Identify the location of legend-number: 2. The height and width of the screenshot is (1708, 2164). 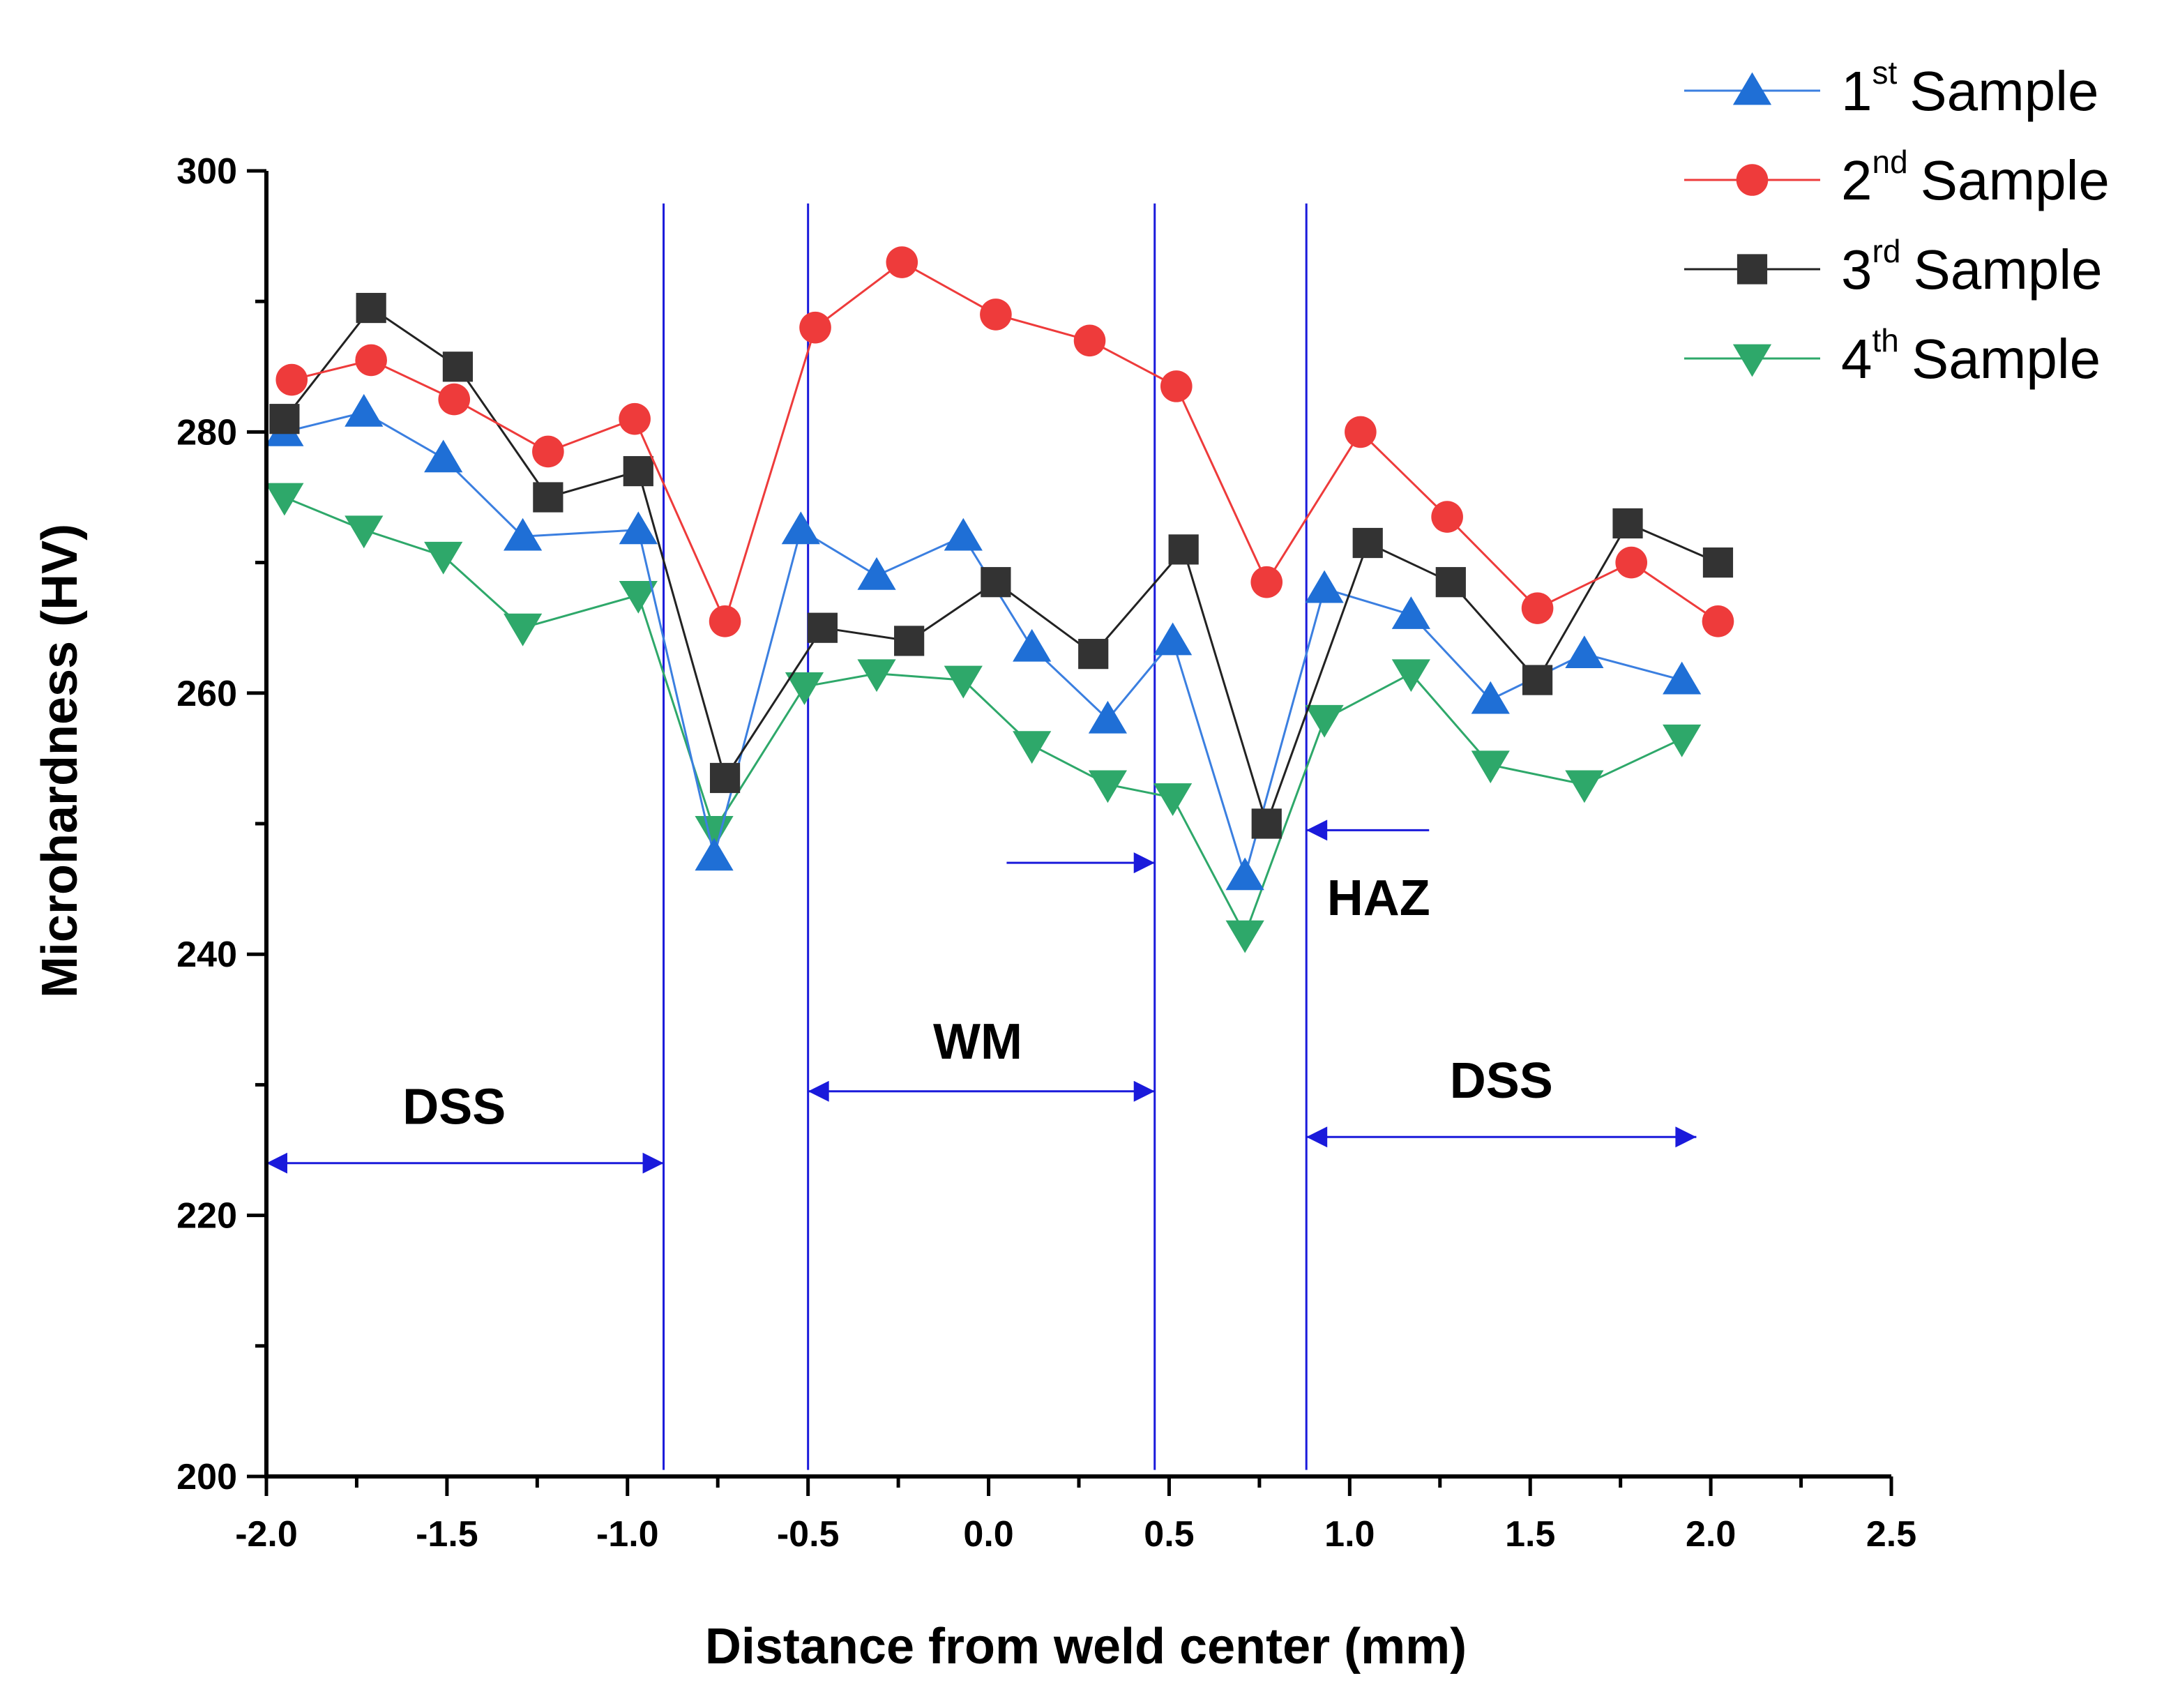
(1856, 180).